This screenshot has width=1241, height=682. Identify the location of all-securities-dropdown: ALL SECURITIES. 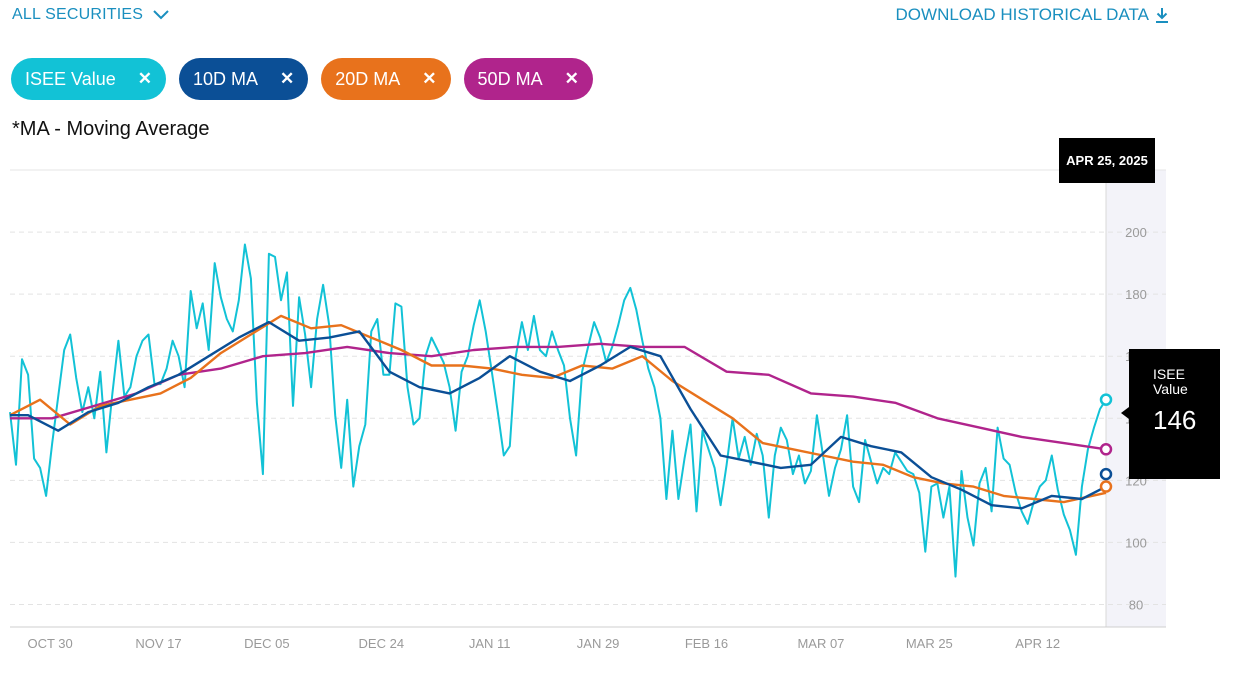
(90, 15).